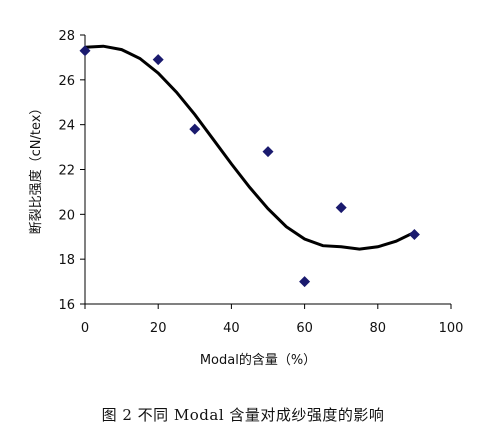 The height and width of the screenshot is (443, 486). Describe the element at coordinates (66, 305) in the screenshot. I see `y-tick-label: 16` at that location.